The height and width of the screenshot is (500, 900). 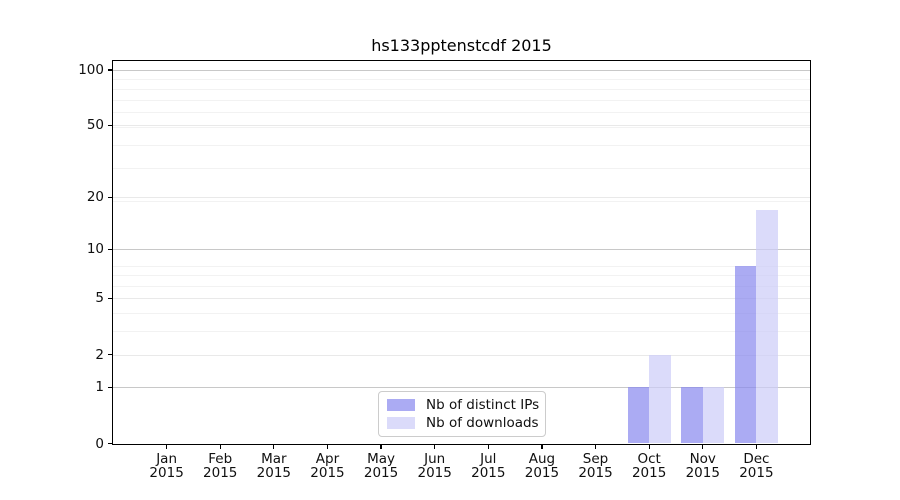 I want to click on x-tick-month: Jul, so click(x=488, y=458).